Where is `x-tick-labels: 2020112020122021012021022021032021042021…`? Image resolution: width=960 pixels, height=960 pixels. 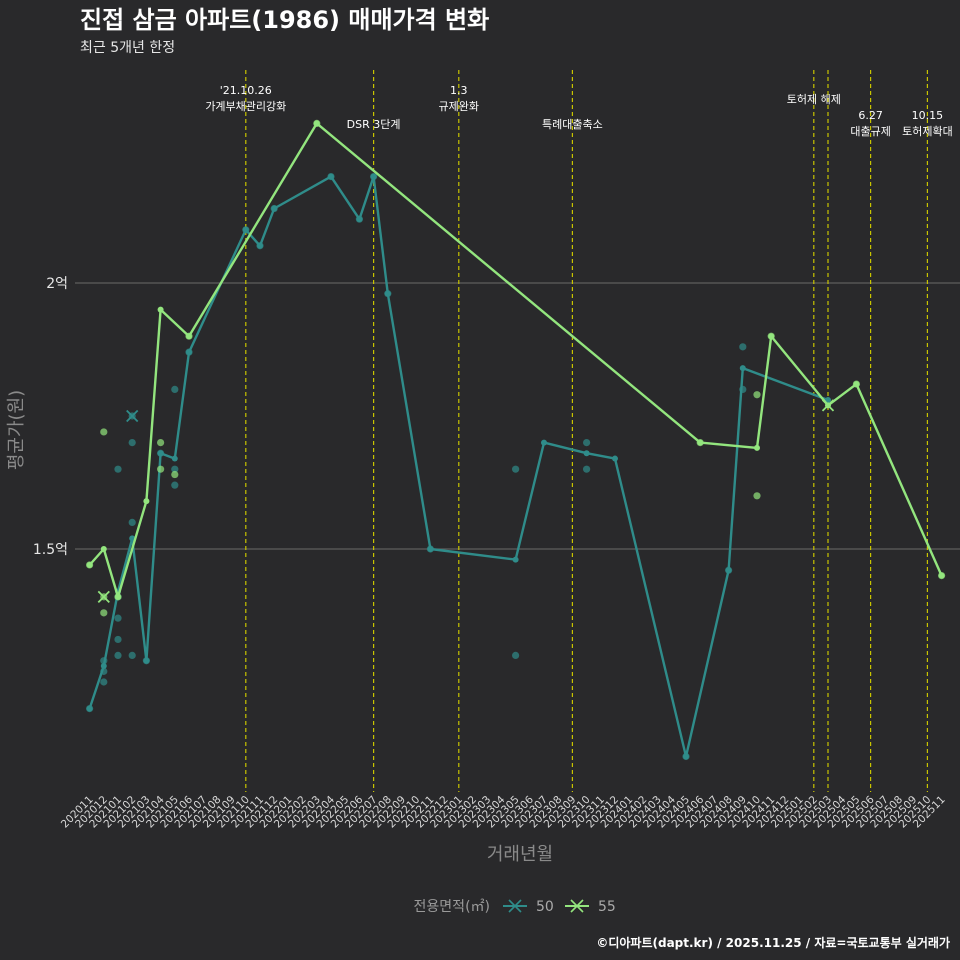
x-tick-labels: 2020112020122021012021022021032021042021… is located at coordinates (503, 811).